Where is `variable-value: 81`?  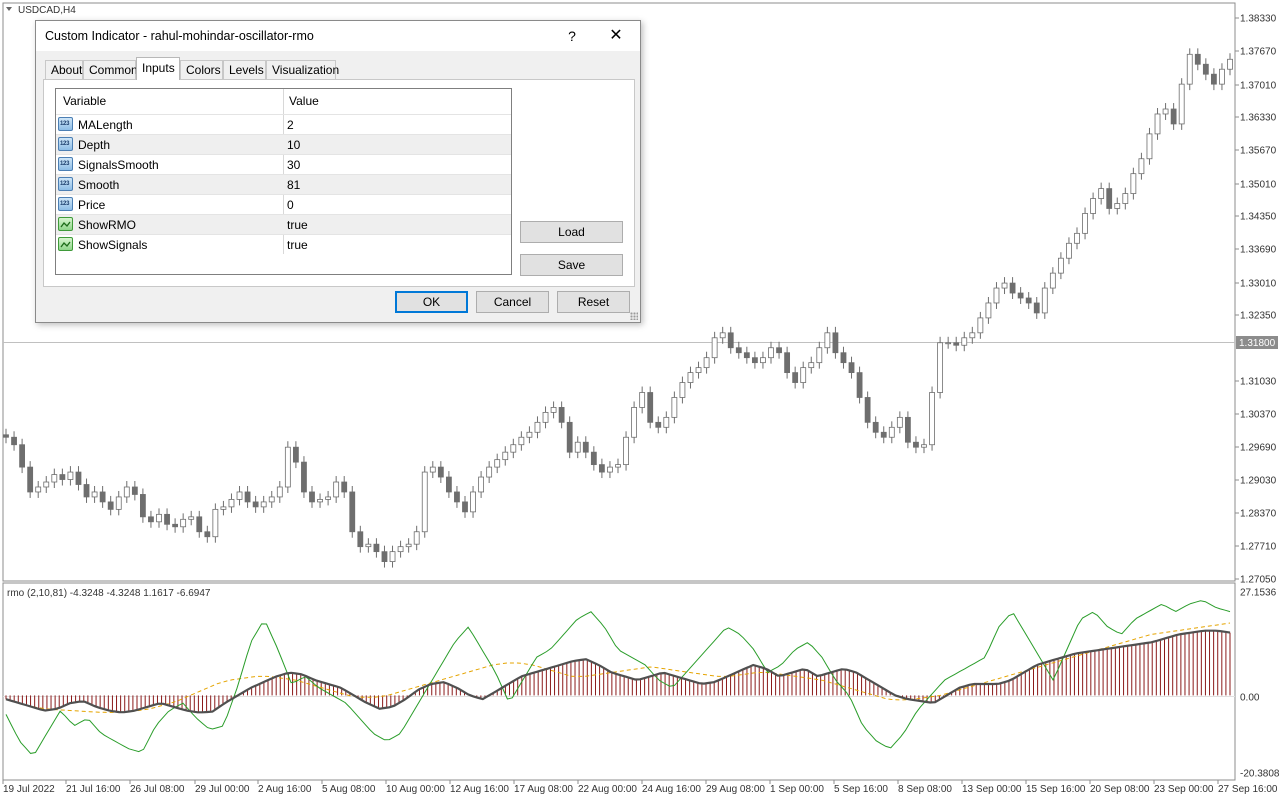 variable-value: 81 is located at coordinates (294, 185).